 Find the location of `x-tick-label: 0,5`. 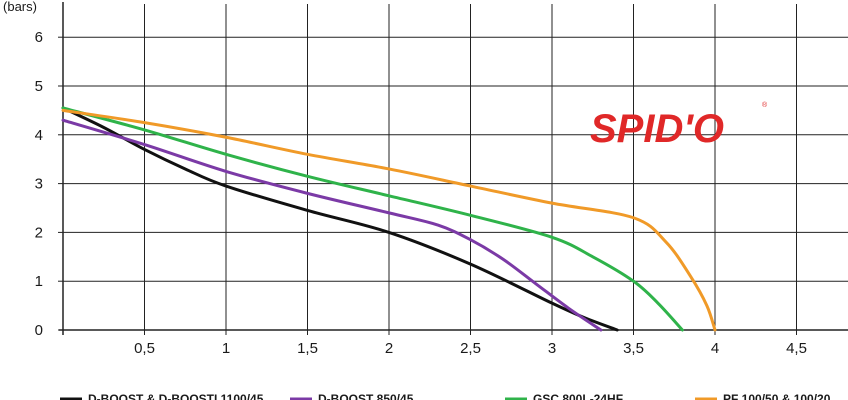

x-tick-label: 0,5 is located at coordinates (144, 348).